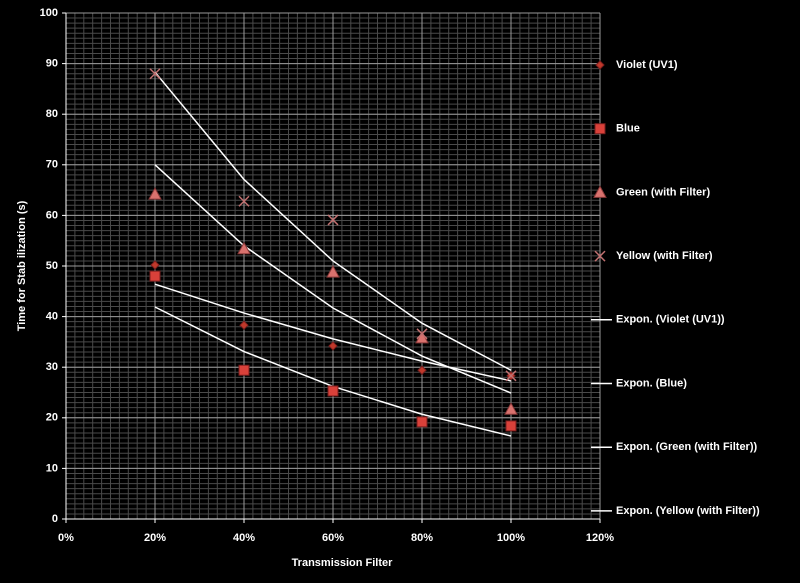 The width and height of the screenshot is (800, 583). What do you see at coordinates (52, 64) in the screenshot?
I see `y-tick-label: 90` at bounding box center [52, 64].